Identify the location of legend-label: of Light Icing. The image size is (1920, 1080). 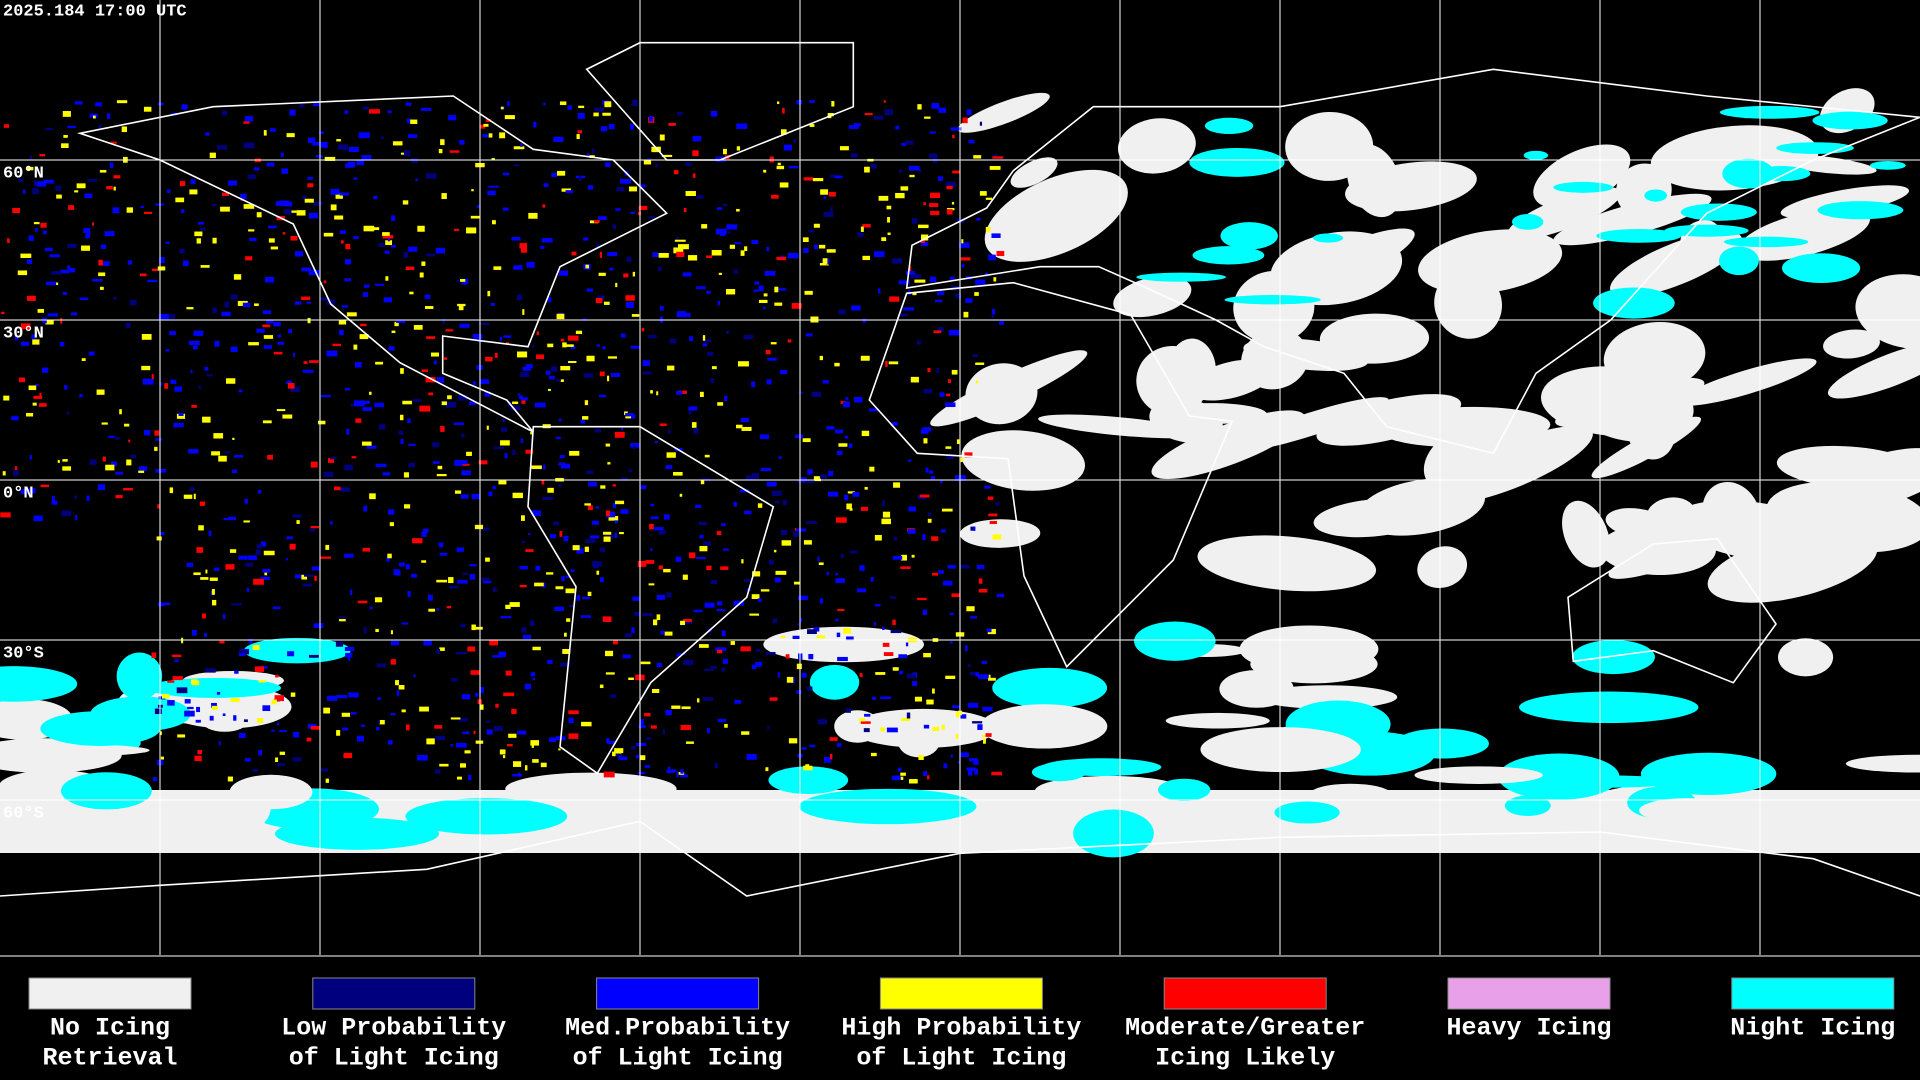
(678, 1058).